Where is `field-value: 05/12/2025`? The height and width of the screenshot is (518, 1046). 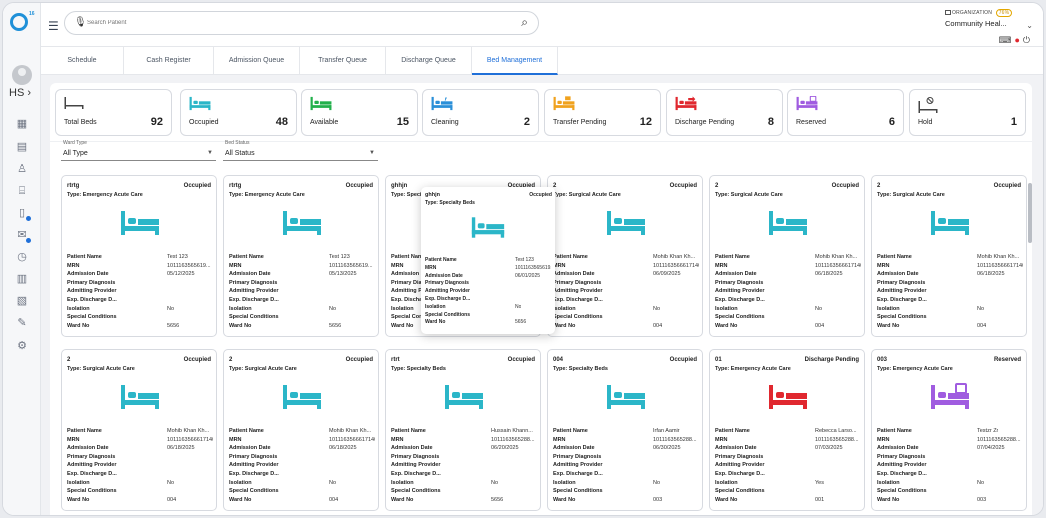 field-value: 05/12/2025 is located at coordinates (181, 274).